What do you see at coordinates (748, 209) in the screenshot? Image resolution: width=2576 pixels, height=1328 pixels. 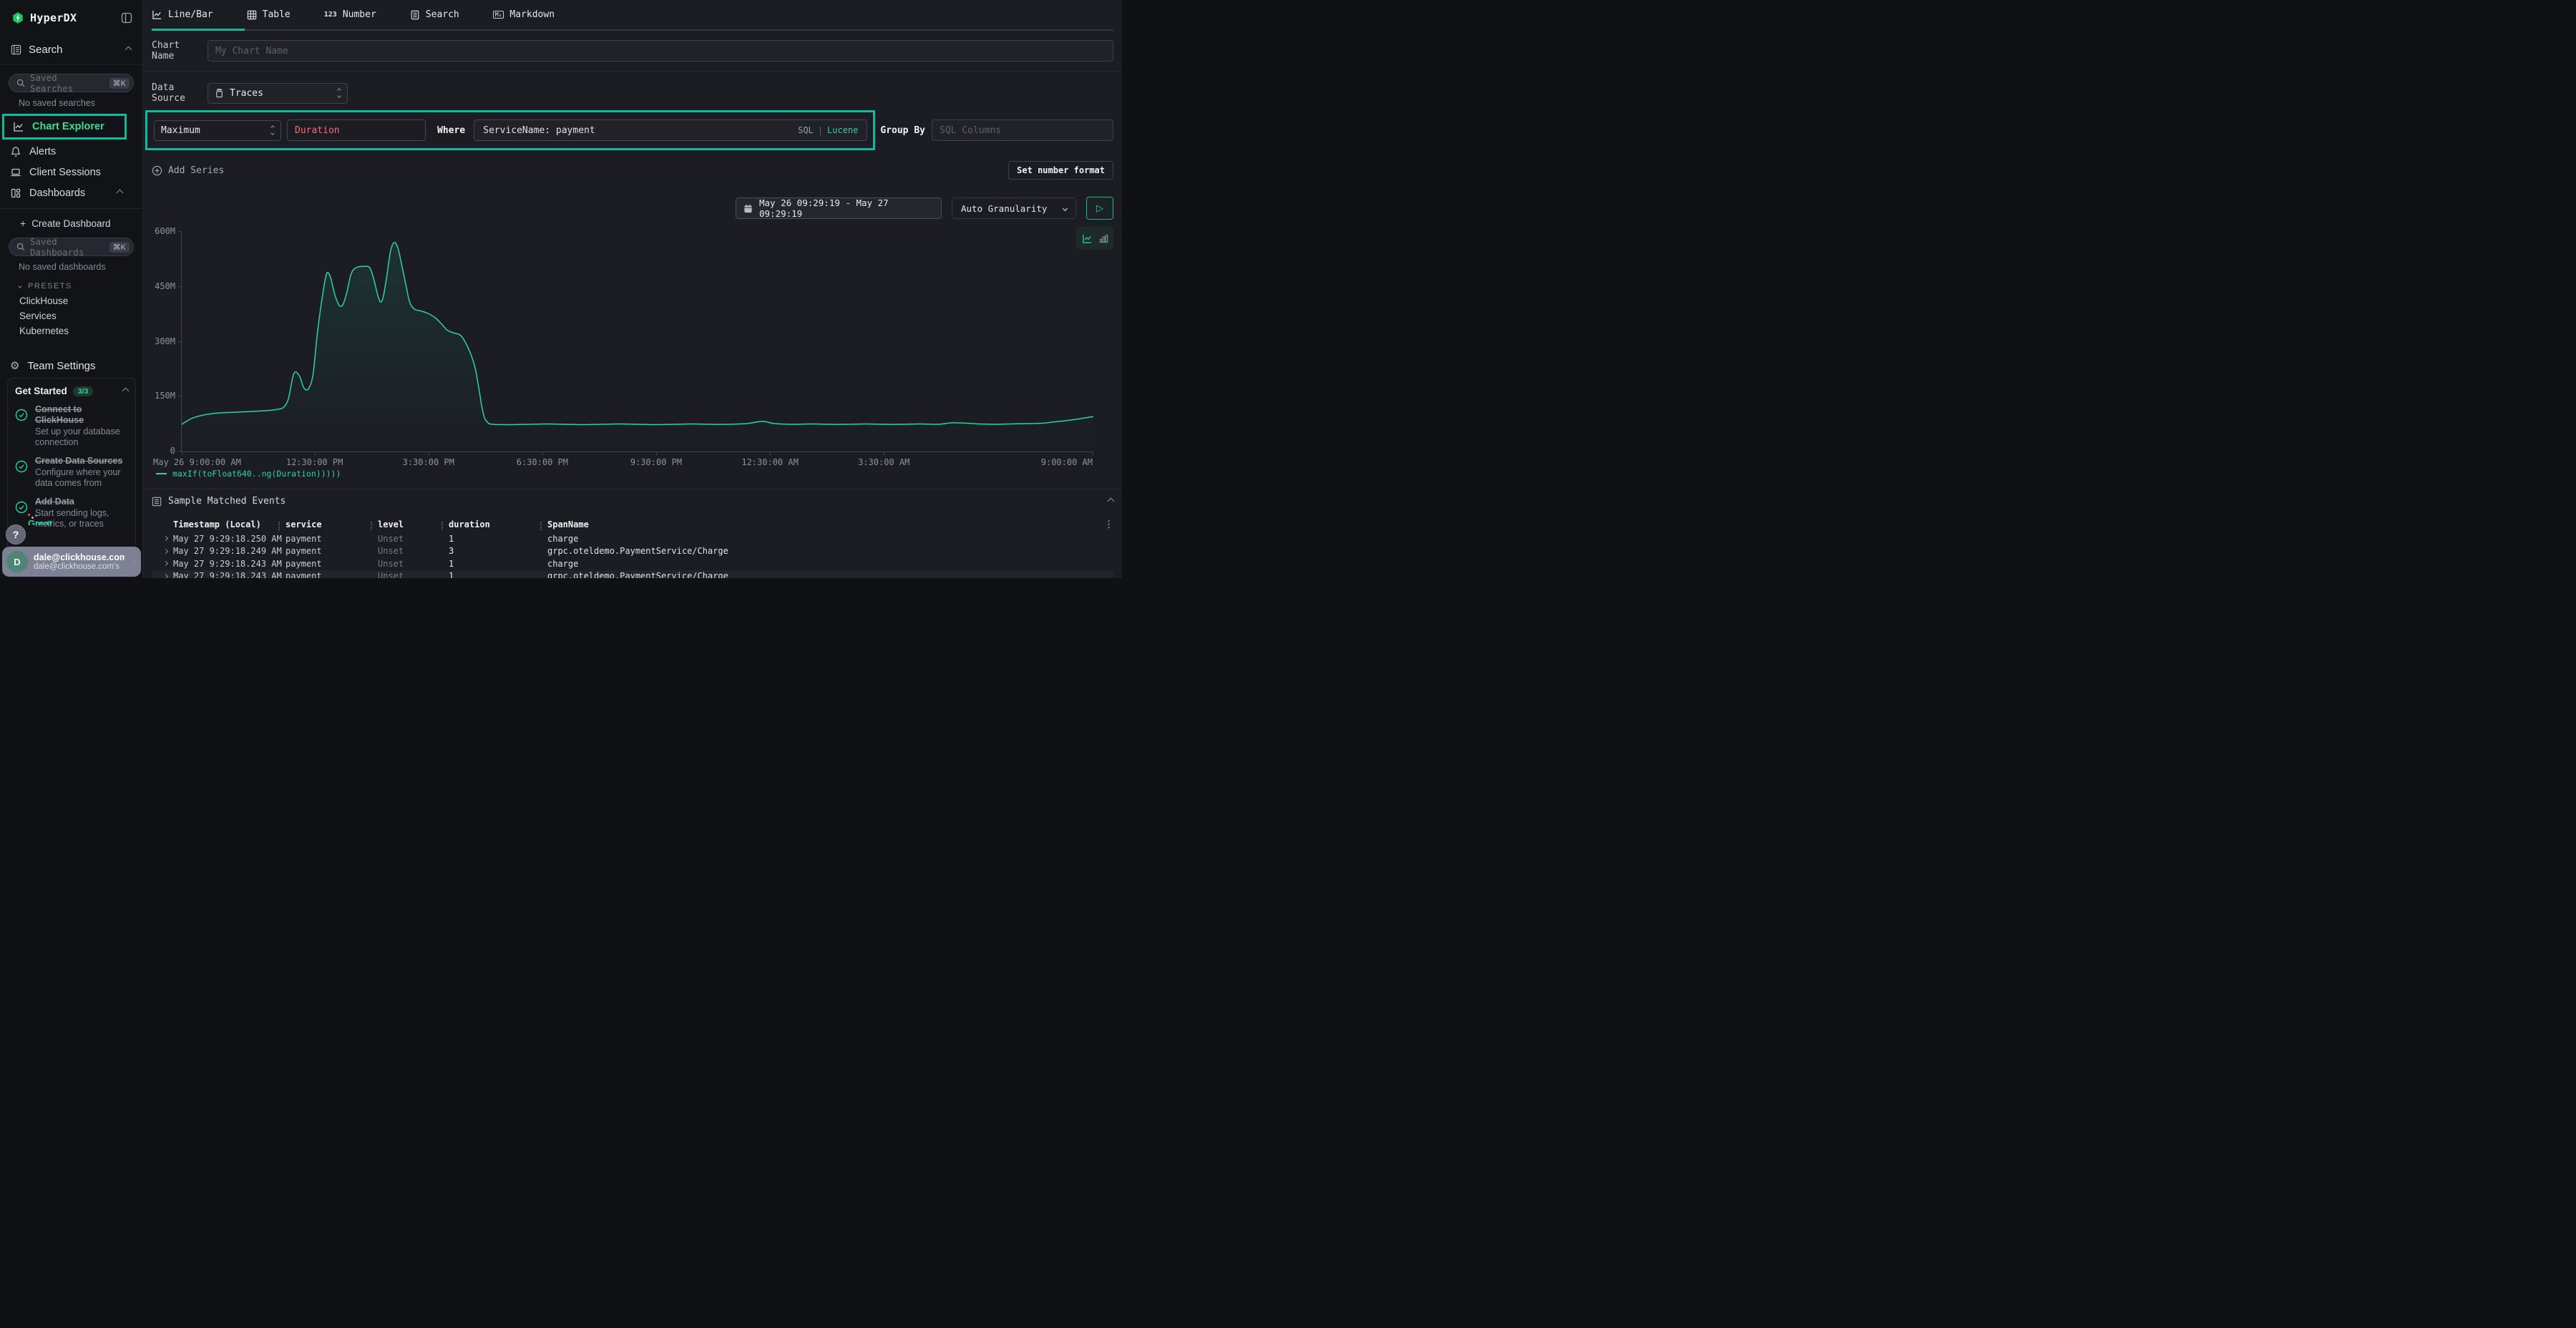 I see `calendar-icon` at bounding box center [748, 209].